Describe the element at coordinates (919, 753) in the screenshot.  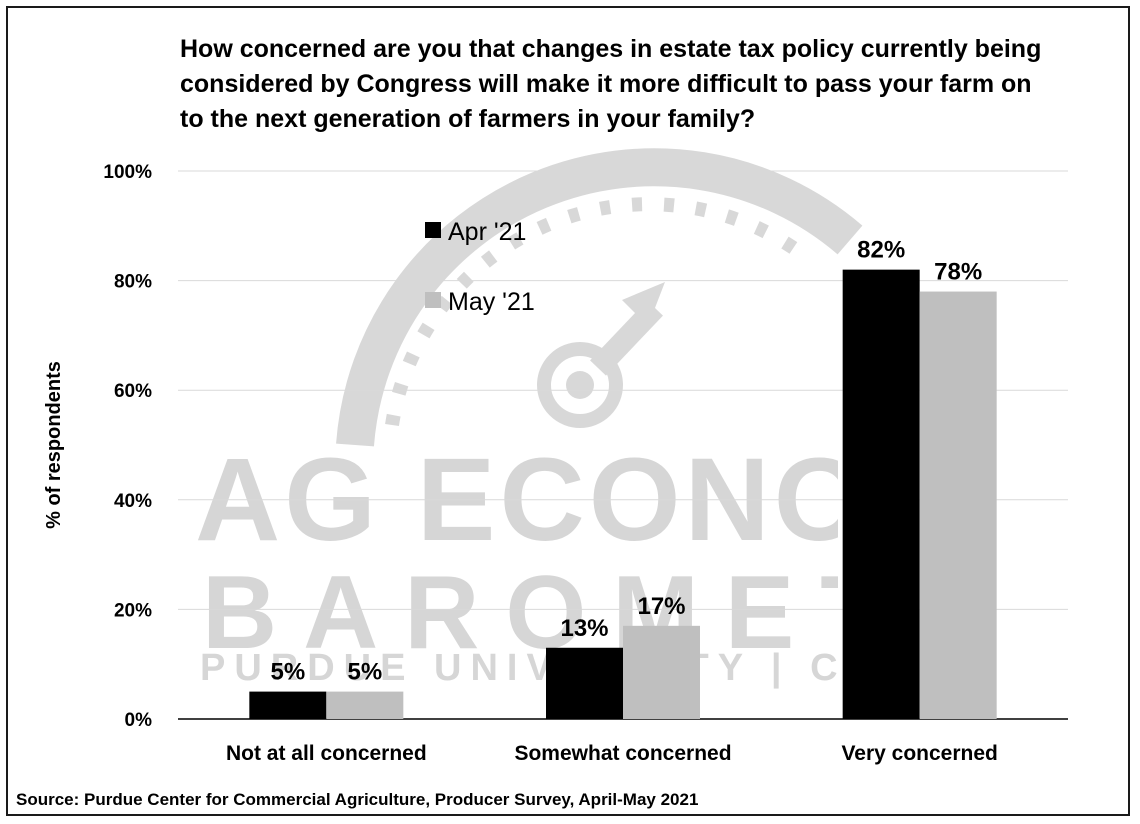
I see `x-category-label: Very concerned` at that location.